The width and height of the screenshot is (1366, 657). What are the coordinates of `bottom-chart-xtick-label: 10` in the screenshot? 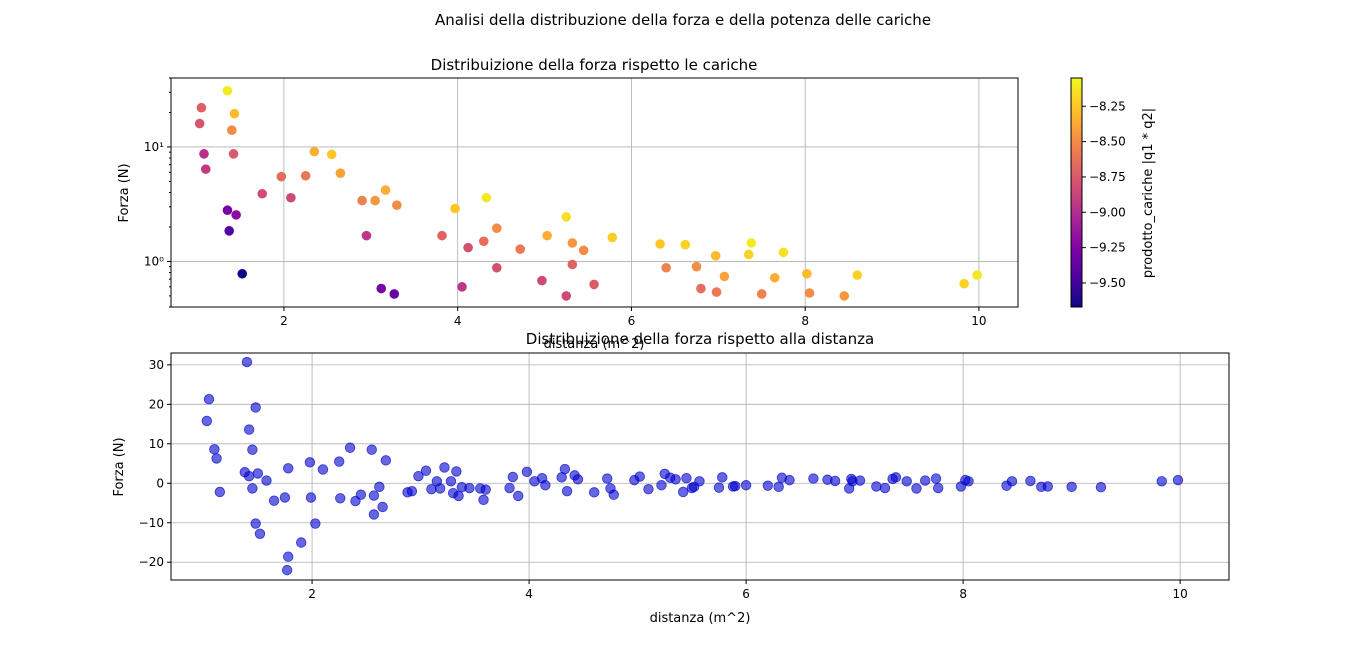 It's located at (1180, 594).